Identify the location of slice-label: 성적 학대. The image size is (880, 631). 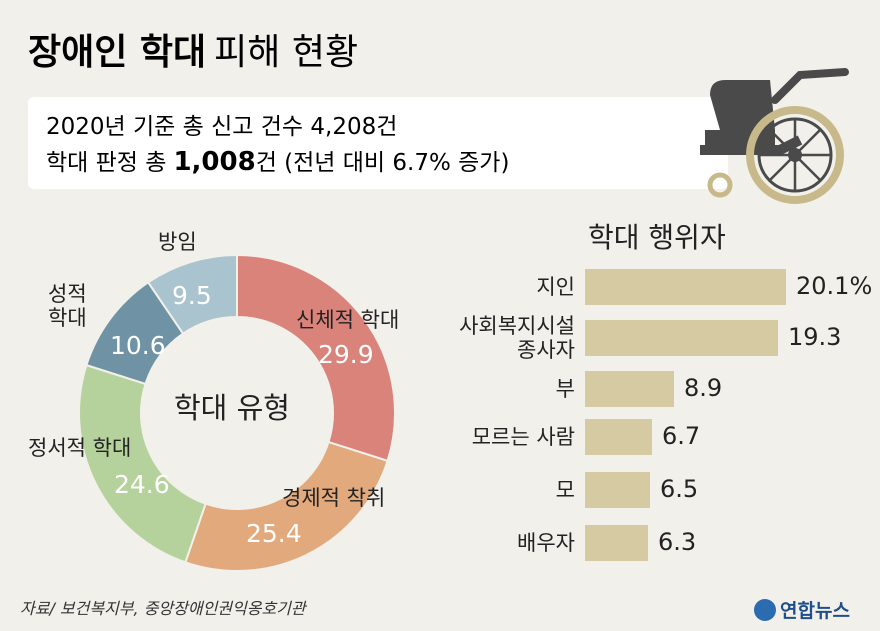
(67, 306).